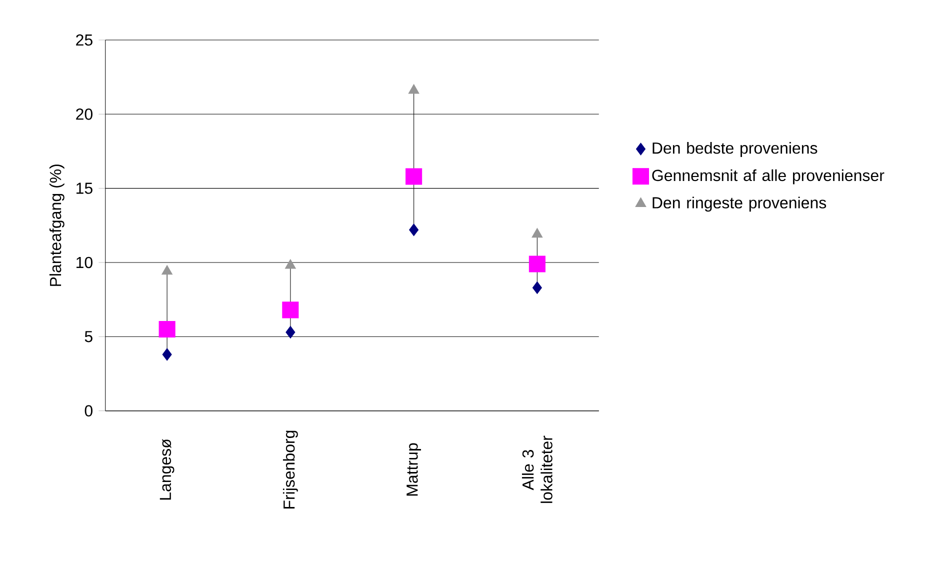 The image size is (943, 571). I want to click on y-tick-label: 5, so click(88, 336).